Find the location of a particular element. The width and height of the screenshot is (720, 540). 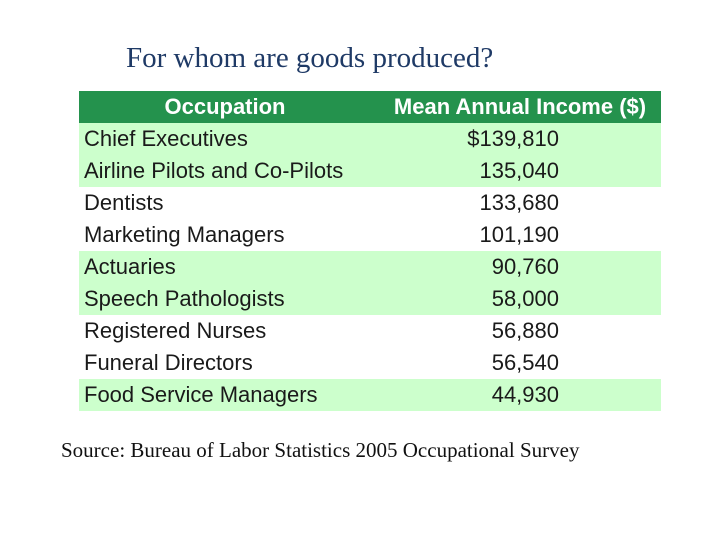

table-row: Marketing Managers 101,190 is located at coordinates (370, 235).